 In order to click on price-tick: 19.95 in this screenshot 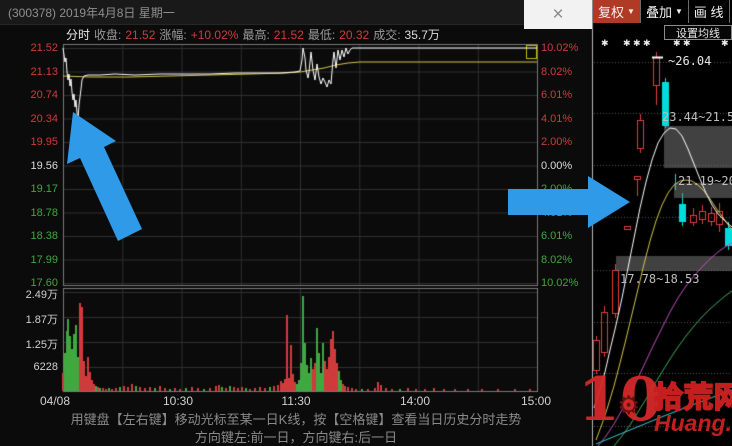, I will do `click(44, 142)`.